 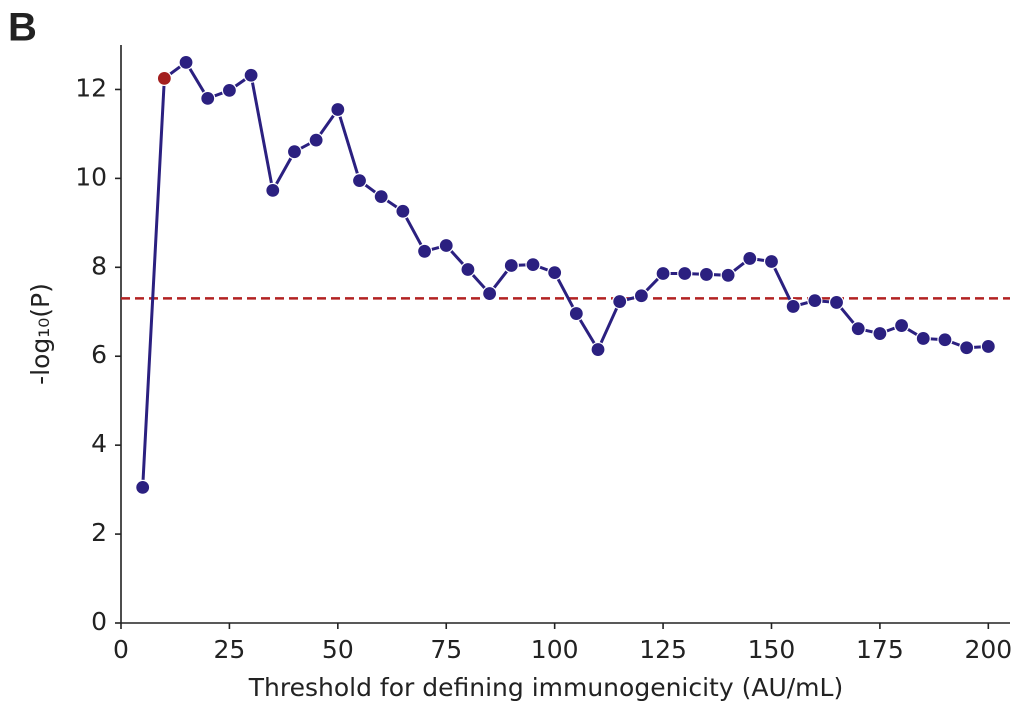 I want to click on y-tick-label: 2, so click(x=99, y=532).